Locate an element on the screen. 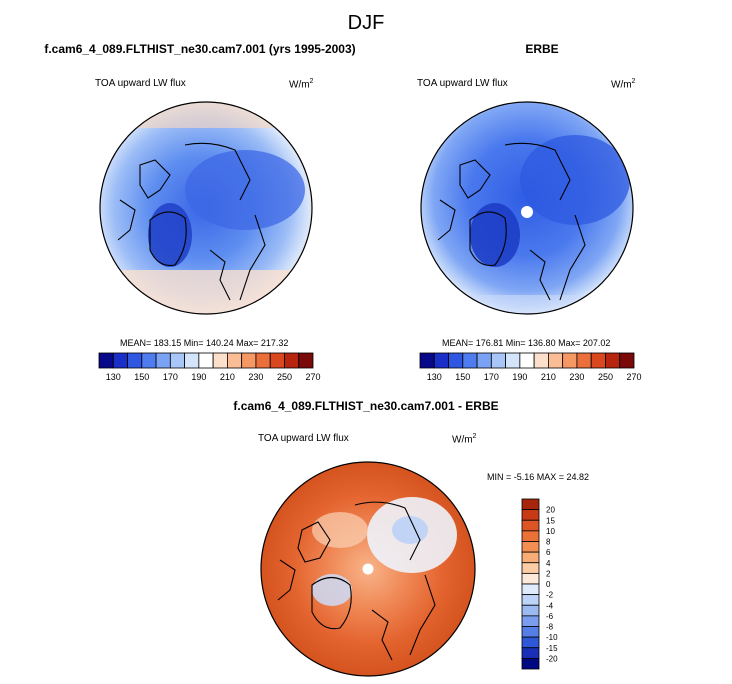  left-stats-label: MEAN= 183.15 Min= 140.24 Max= 217.32 is located at coordinates (204, 343).